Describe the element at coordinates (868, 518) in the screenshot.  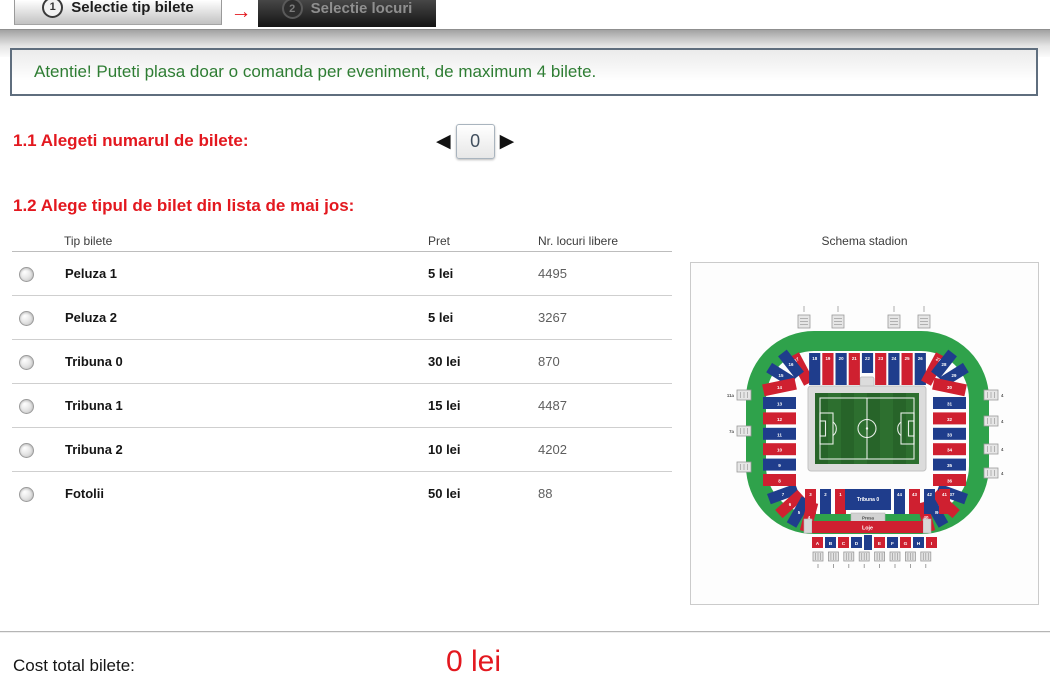
I see `svg-text: Presa` at that location.